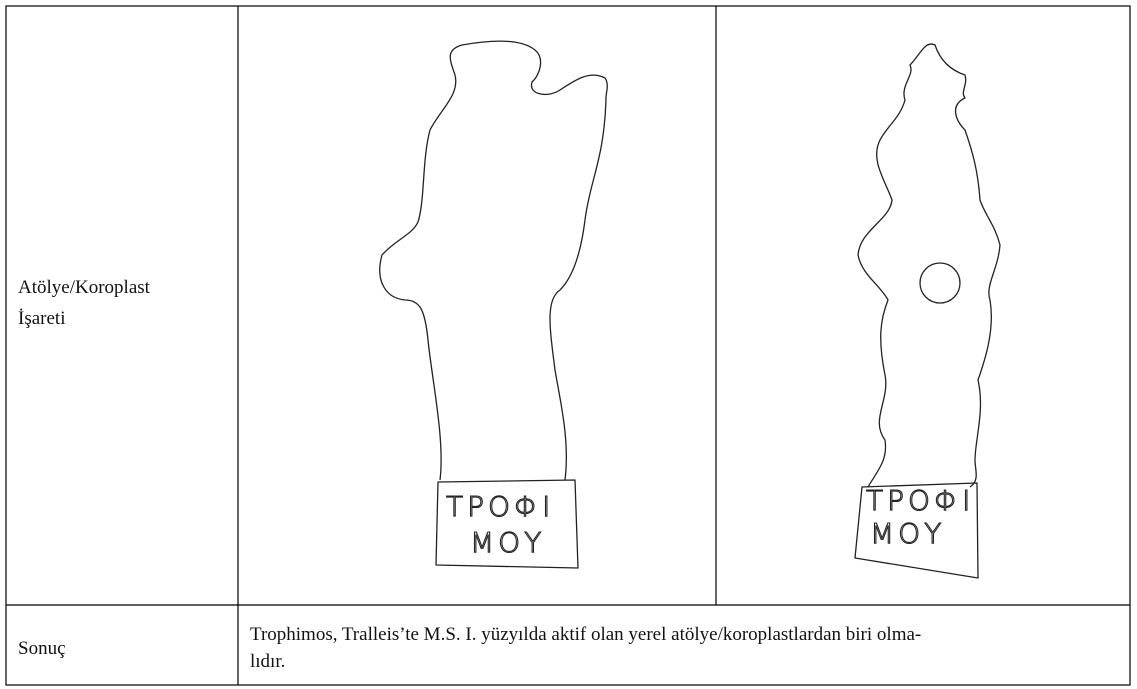 The width and height of the screenshot is (1137, 689). What do you see at coordinates (42, 648) in the screenshot?
I see `row-label: Sonuç` at bounding box center [42, 648].